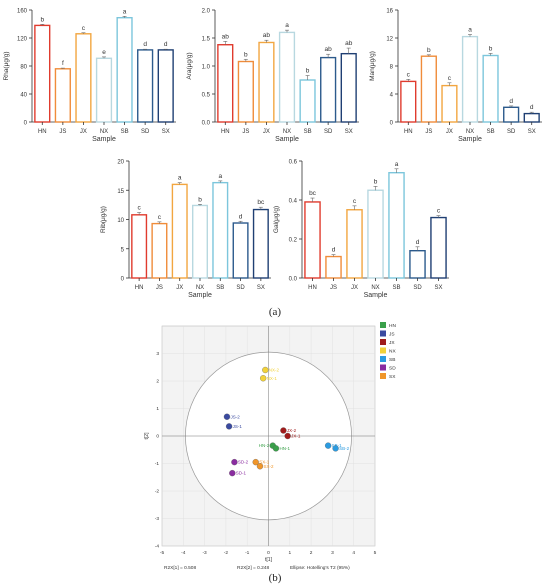 This screenshot has width=550, height=587. Describe the element at coordinates (383, 359) in the screenshot. I see `legend-swatch-SB` at that location.